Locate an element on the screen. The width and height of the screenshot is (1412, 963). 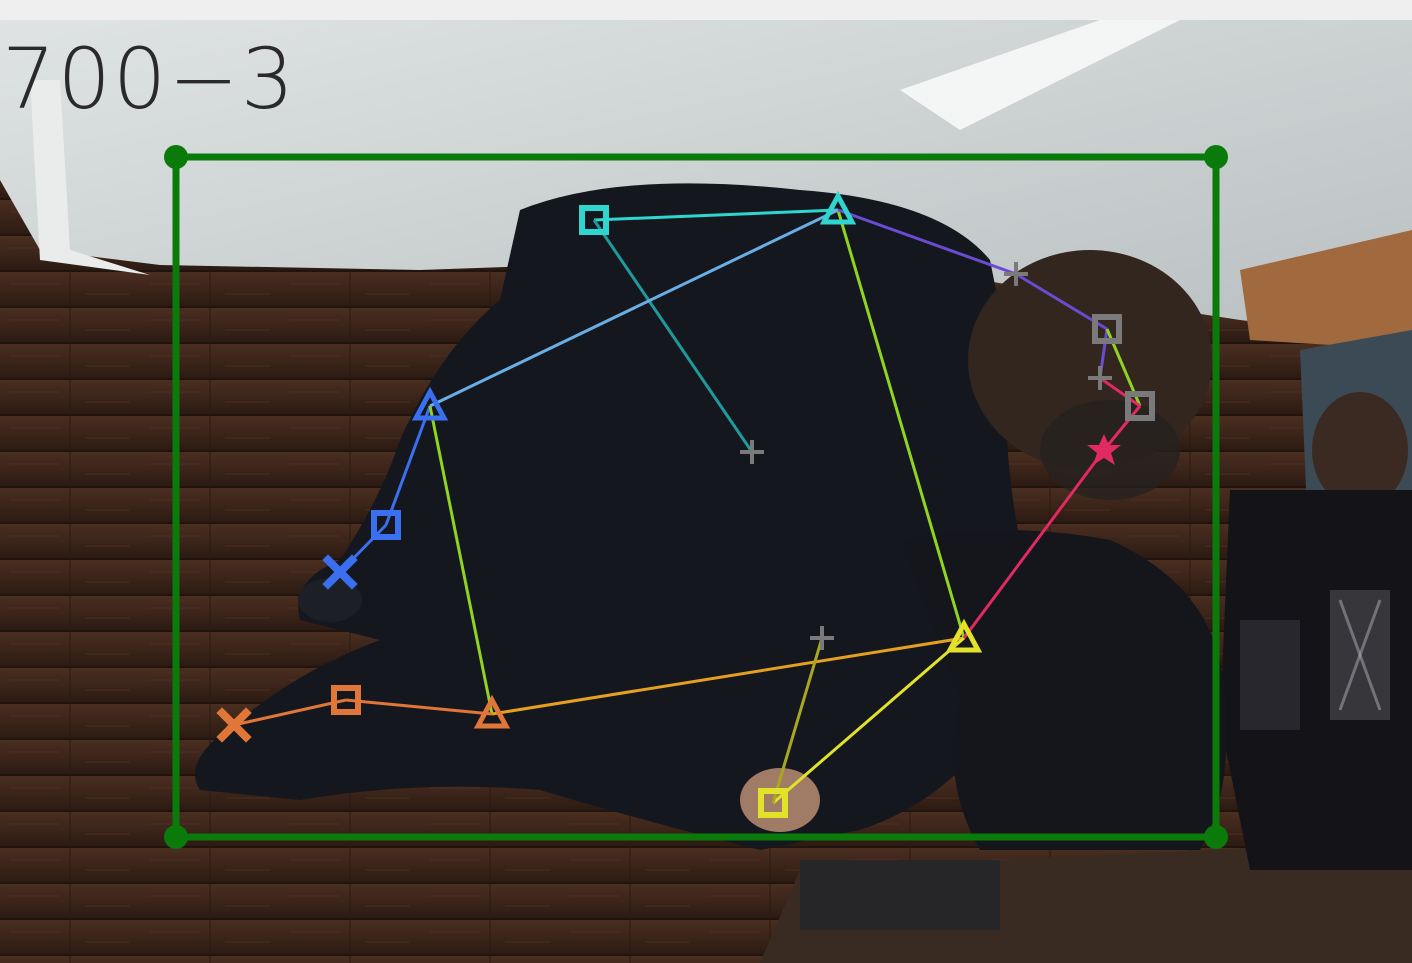
bone-left-shoulder is located at coordinates (634, 308).